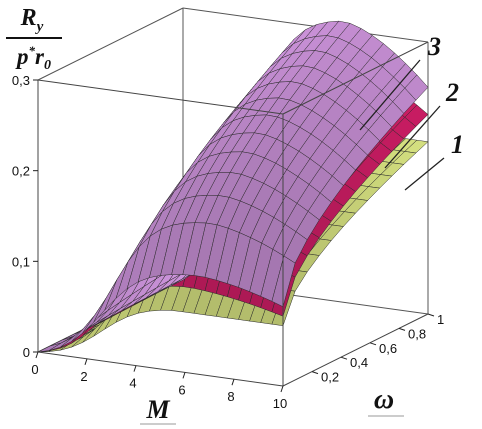 The width and height of the screenshot is (482, 429). I want to click on z-axis-label-numerator: Ry, so click(32, 20).